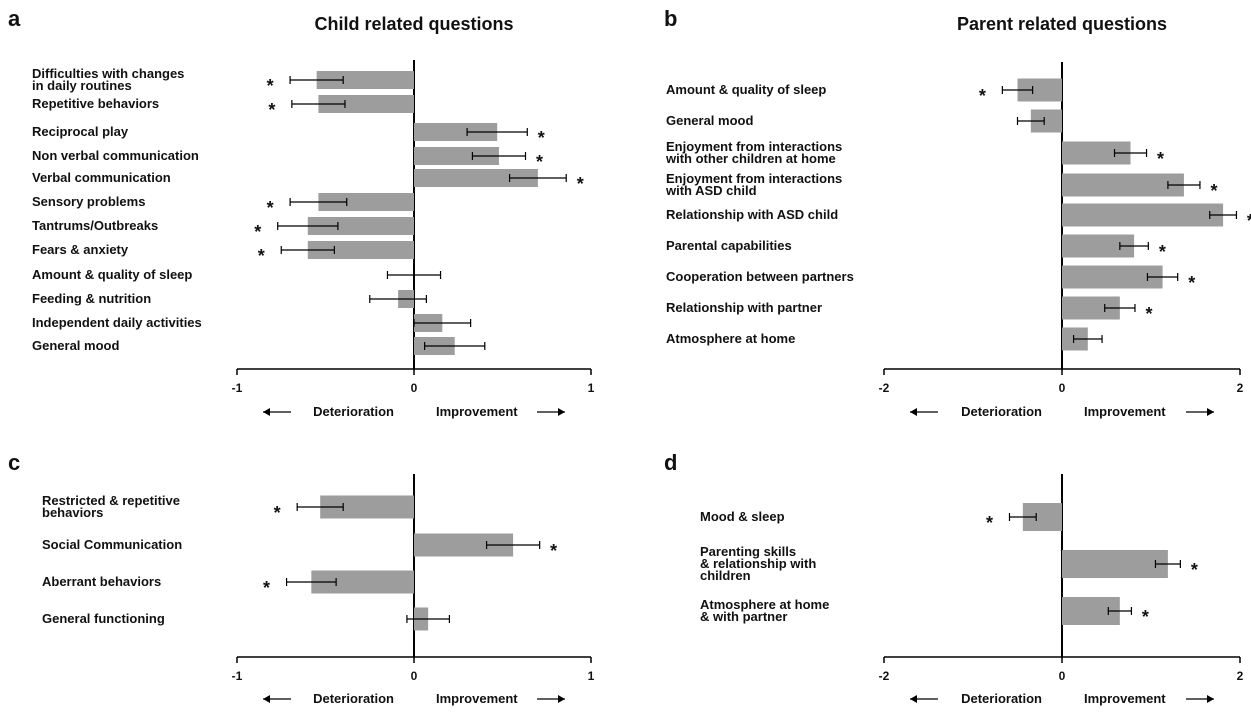  I want to click on x-tick-label-c-0: -1, so click(237, 676).